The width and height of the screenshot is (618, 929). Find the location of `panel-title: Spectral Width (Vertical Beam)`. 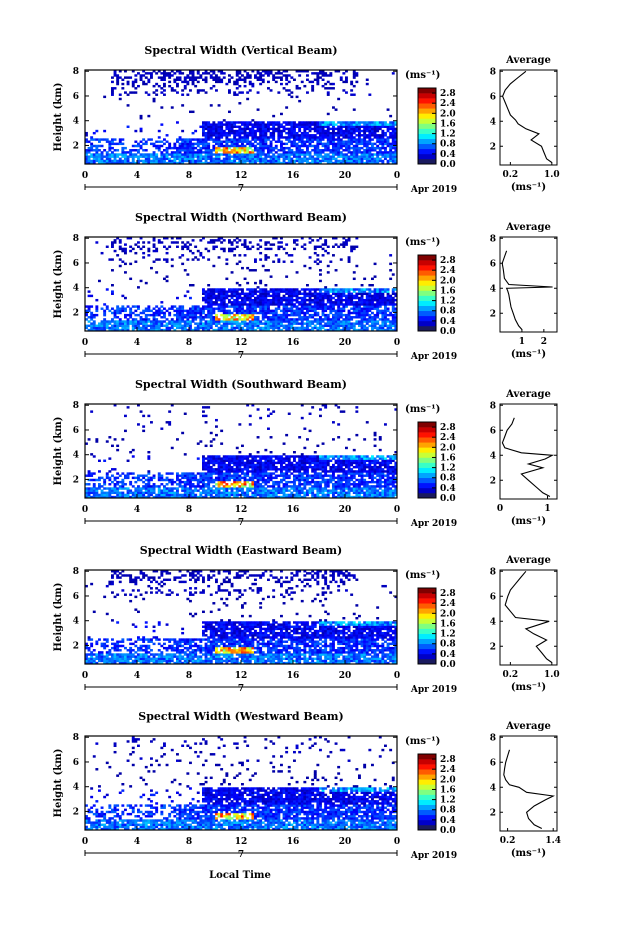

panel-title: Spectral Width (Vertical Beam) is located at coordinates (240, 50).